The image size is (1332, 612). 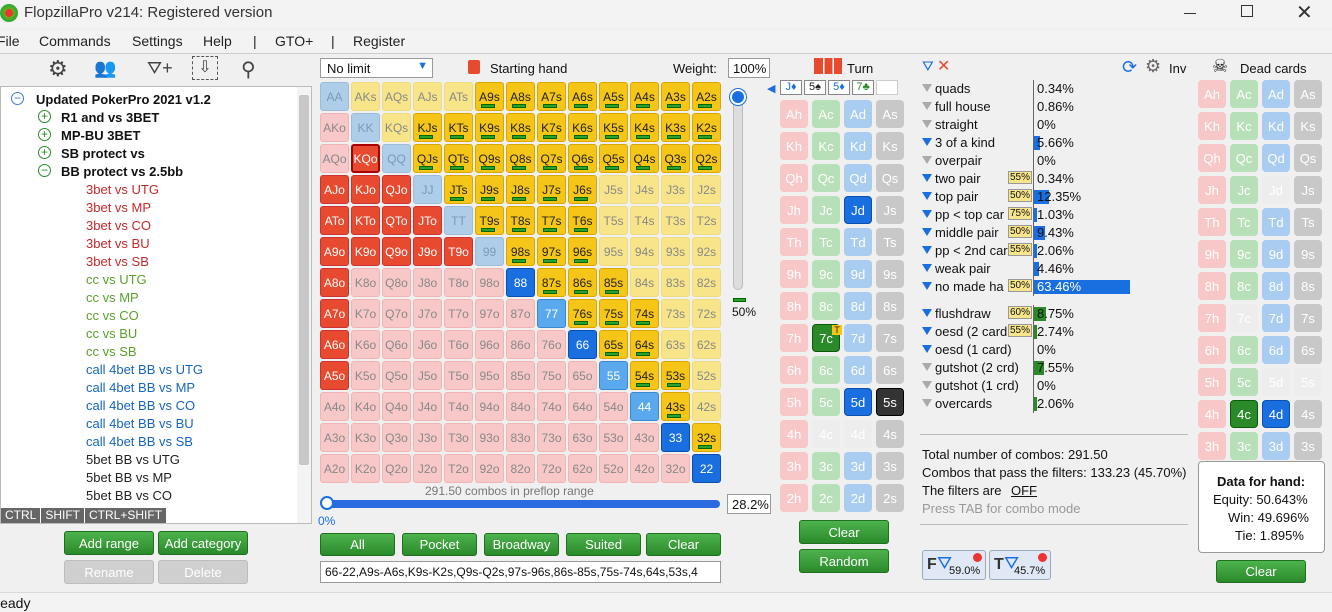 I want to click on card-cell: 5s, so click(x=1308, y=382).